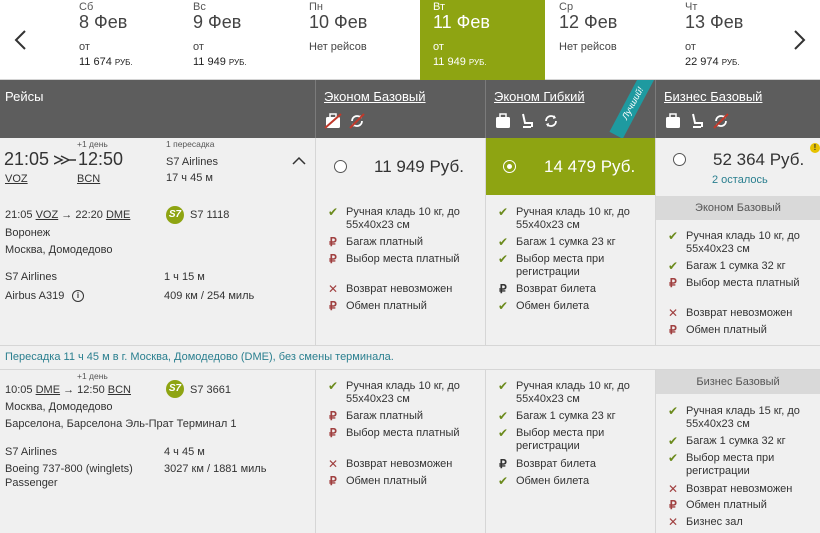 The height and width of the screenshot is (533, 820). I want to click on chevron-up-icon, so click(299, 160).